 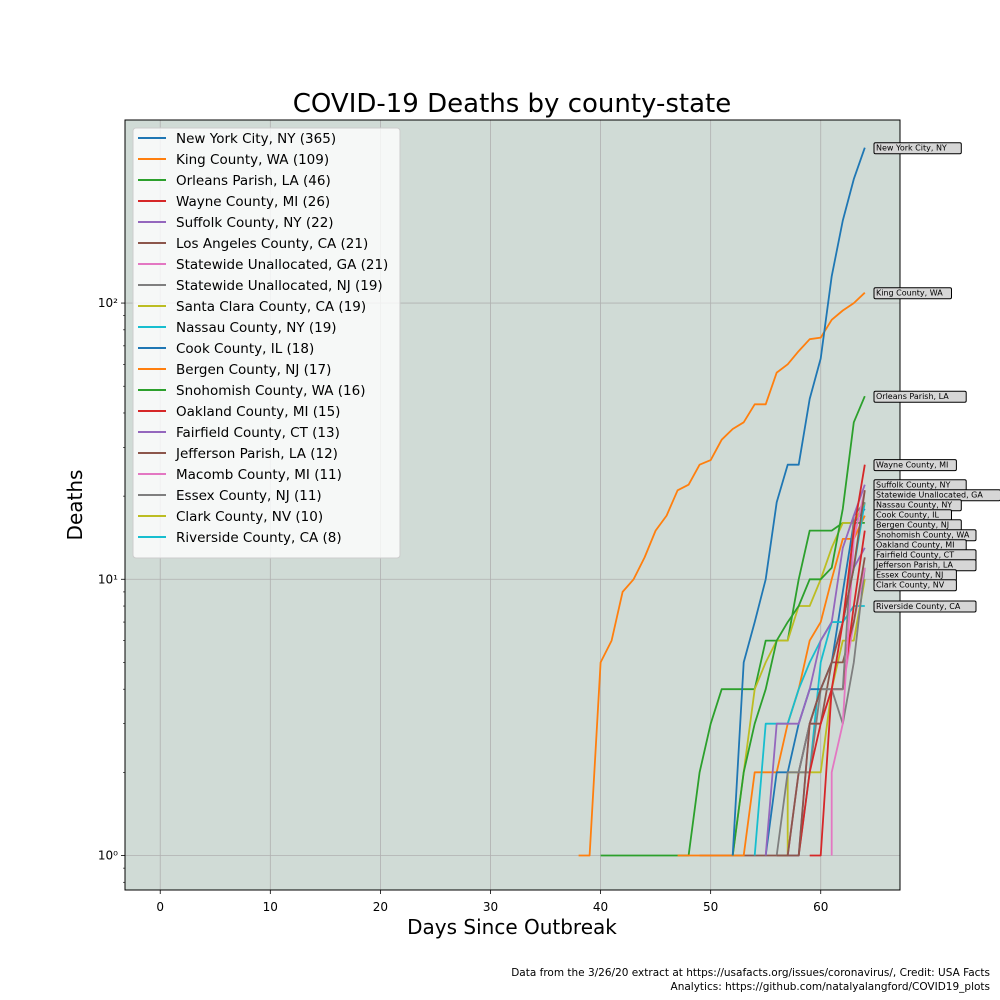 I want to click on end-label: Essex County, NJ, so click(x=915, y=575).